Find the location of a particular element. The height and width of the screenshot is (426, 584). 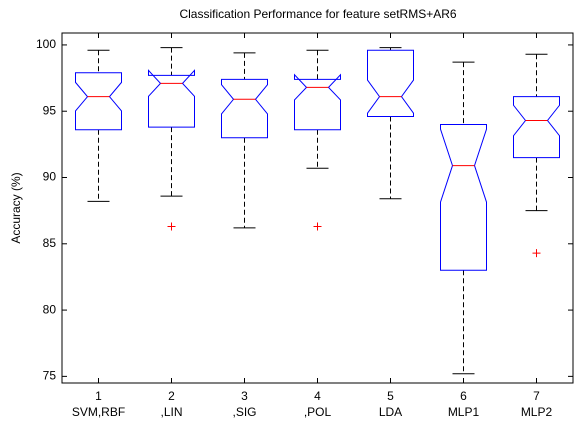

y-tick-label: 85 is located at coordinates (50, 243).